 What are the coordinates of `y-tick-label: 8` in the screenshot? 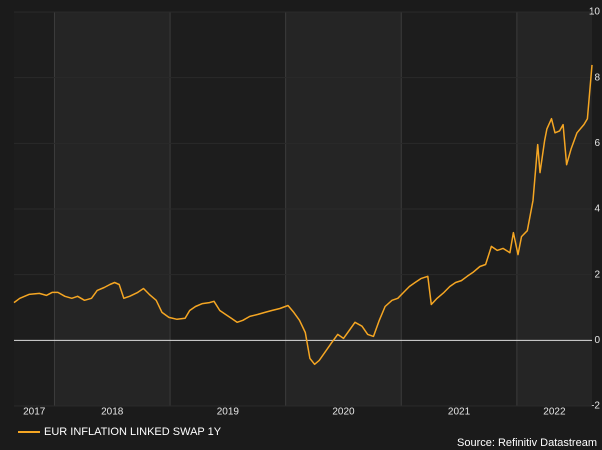 It's located at (597, 77).